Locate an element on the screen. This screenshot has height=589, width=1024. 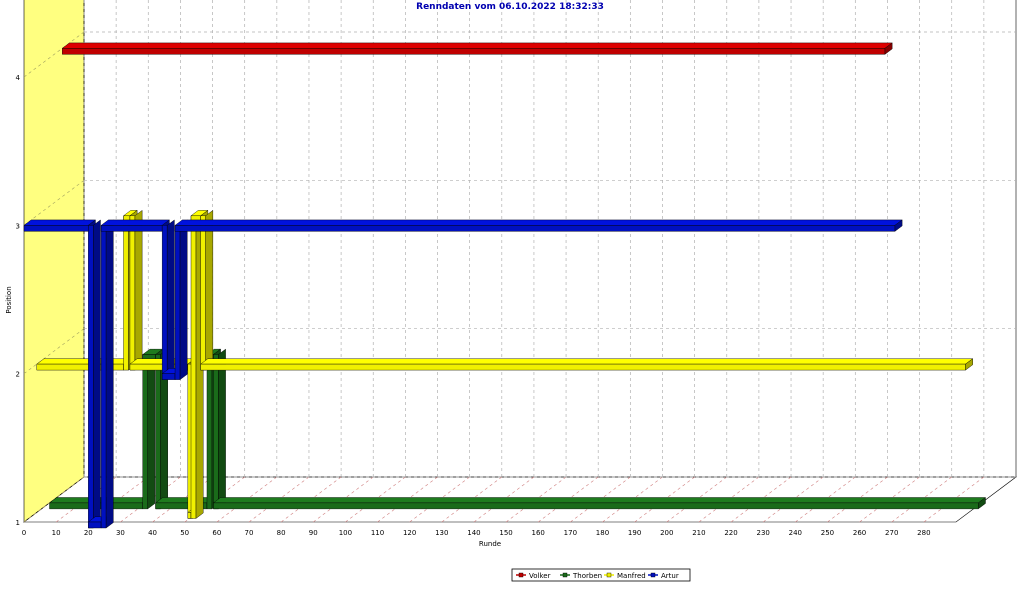
x-tick-label: 0 is located at coordinates (24, 533).